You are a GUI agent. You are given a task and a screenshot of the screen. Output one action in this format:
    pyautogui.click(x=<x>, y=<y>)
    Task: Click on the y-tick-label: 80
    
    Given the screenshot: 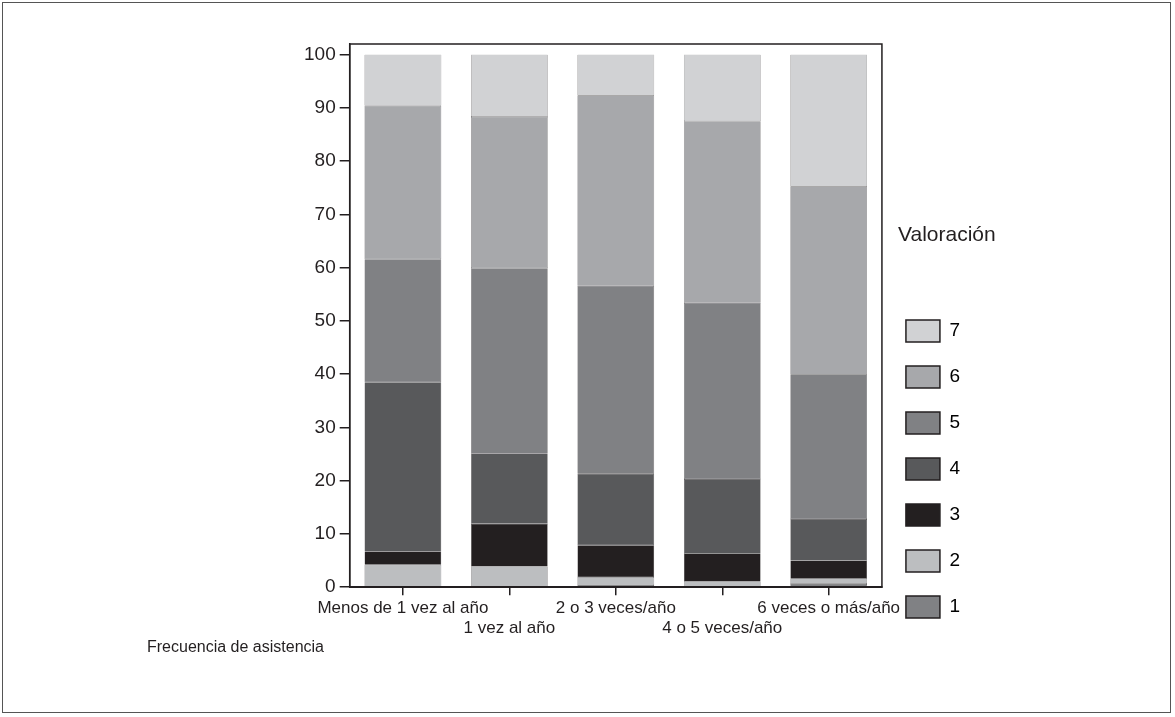 What is the action you would take?
    pyautogui.click(x=325, y=160)
    